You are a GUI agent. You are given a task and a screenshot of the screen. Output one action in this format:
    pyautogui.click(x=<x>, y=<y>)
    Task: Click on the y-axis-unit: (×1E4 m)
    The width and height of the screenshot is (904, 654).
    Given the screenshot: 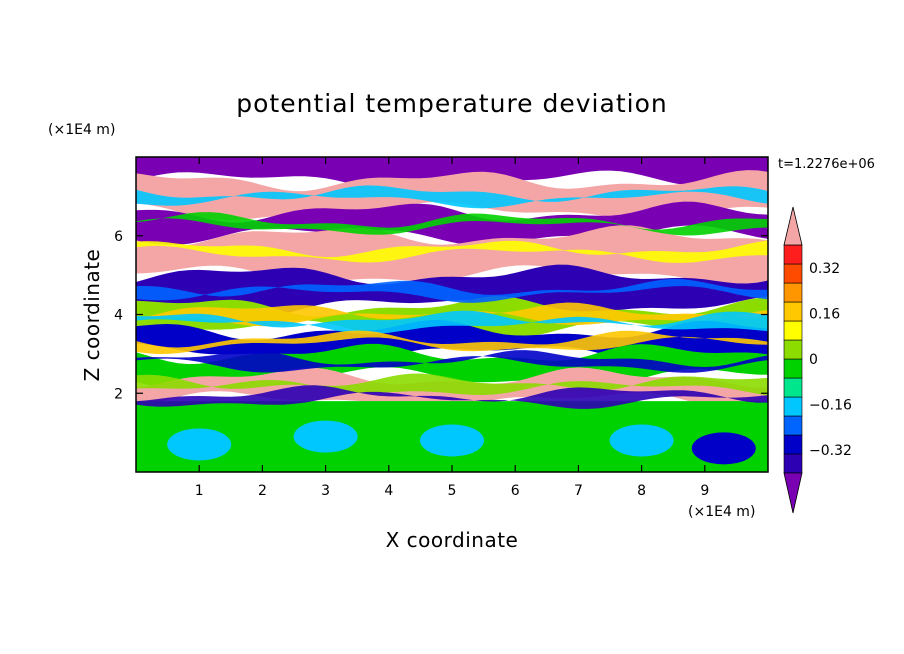 What is the action you would take?
    pyautogui.click(x=81, y=130)
    